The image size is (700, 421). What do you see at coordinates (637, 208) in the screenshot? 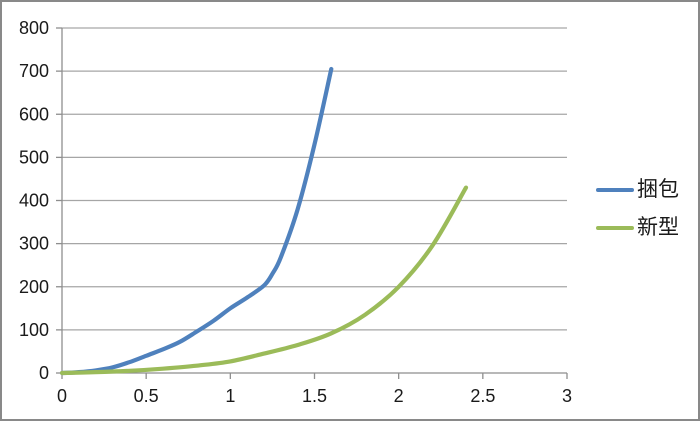
I see `legend: 捆包 新型` at bounding box center [637, 208].